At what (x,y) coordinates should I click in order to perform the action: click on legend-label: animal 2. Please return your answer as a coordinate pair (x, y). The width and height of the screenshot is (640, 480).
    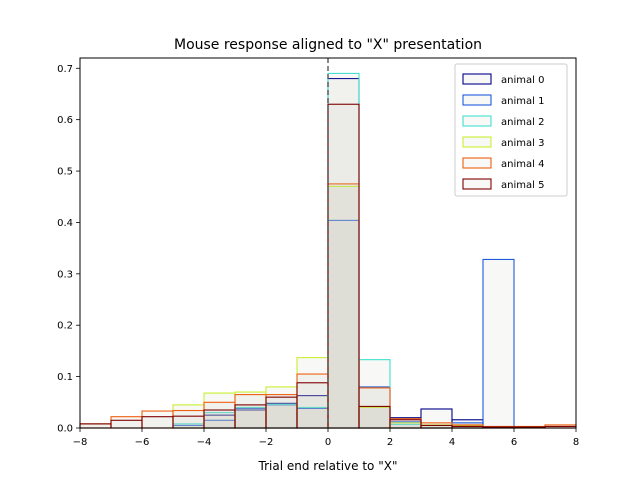
    Looking at the image, I should click on (522, 122).